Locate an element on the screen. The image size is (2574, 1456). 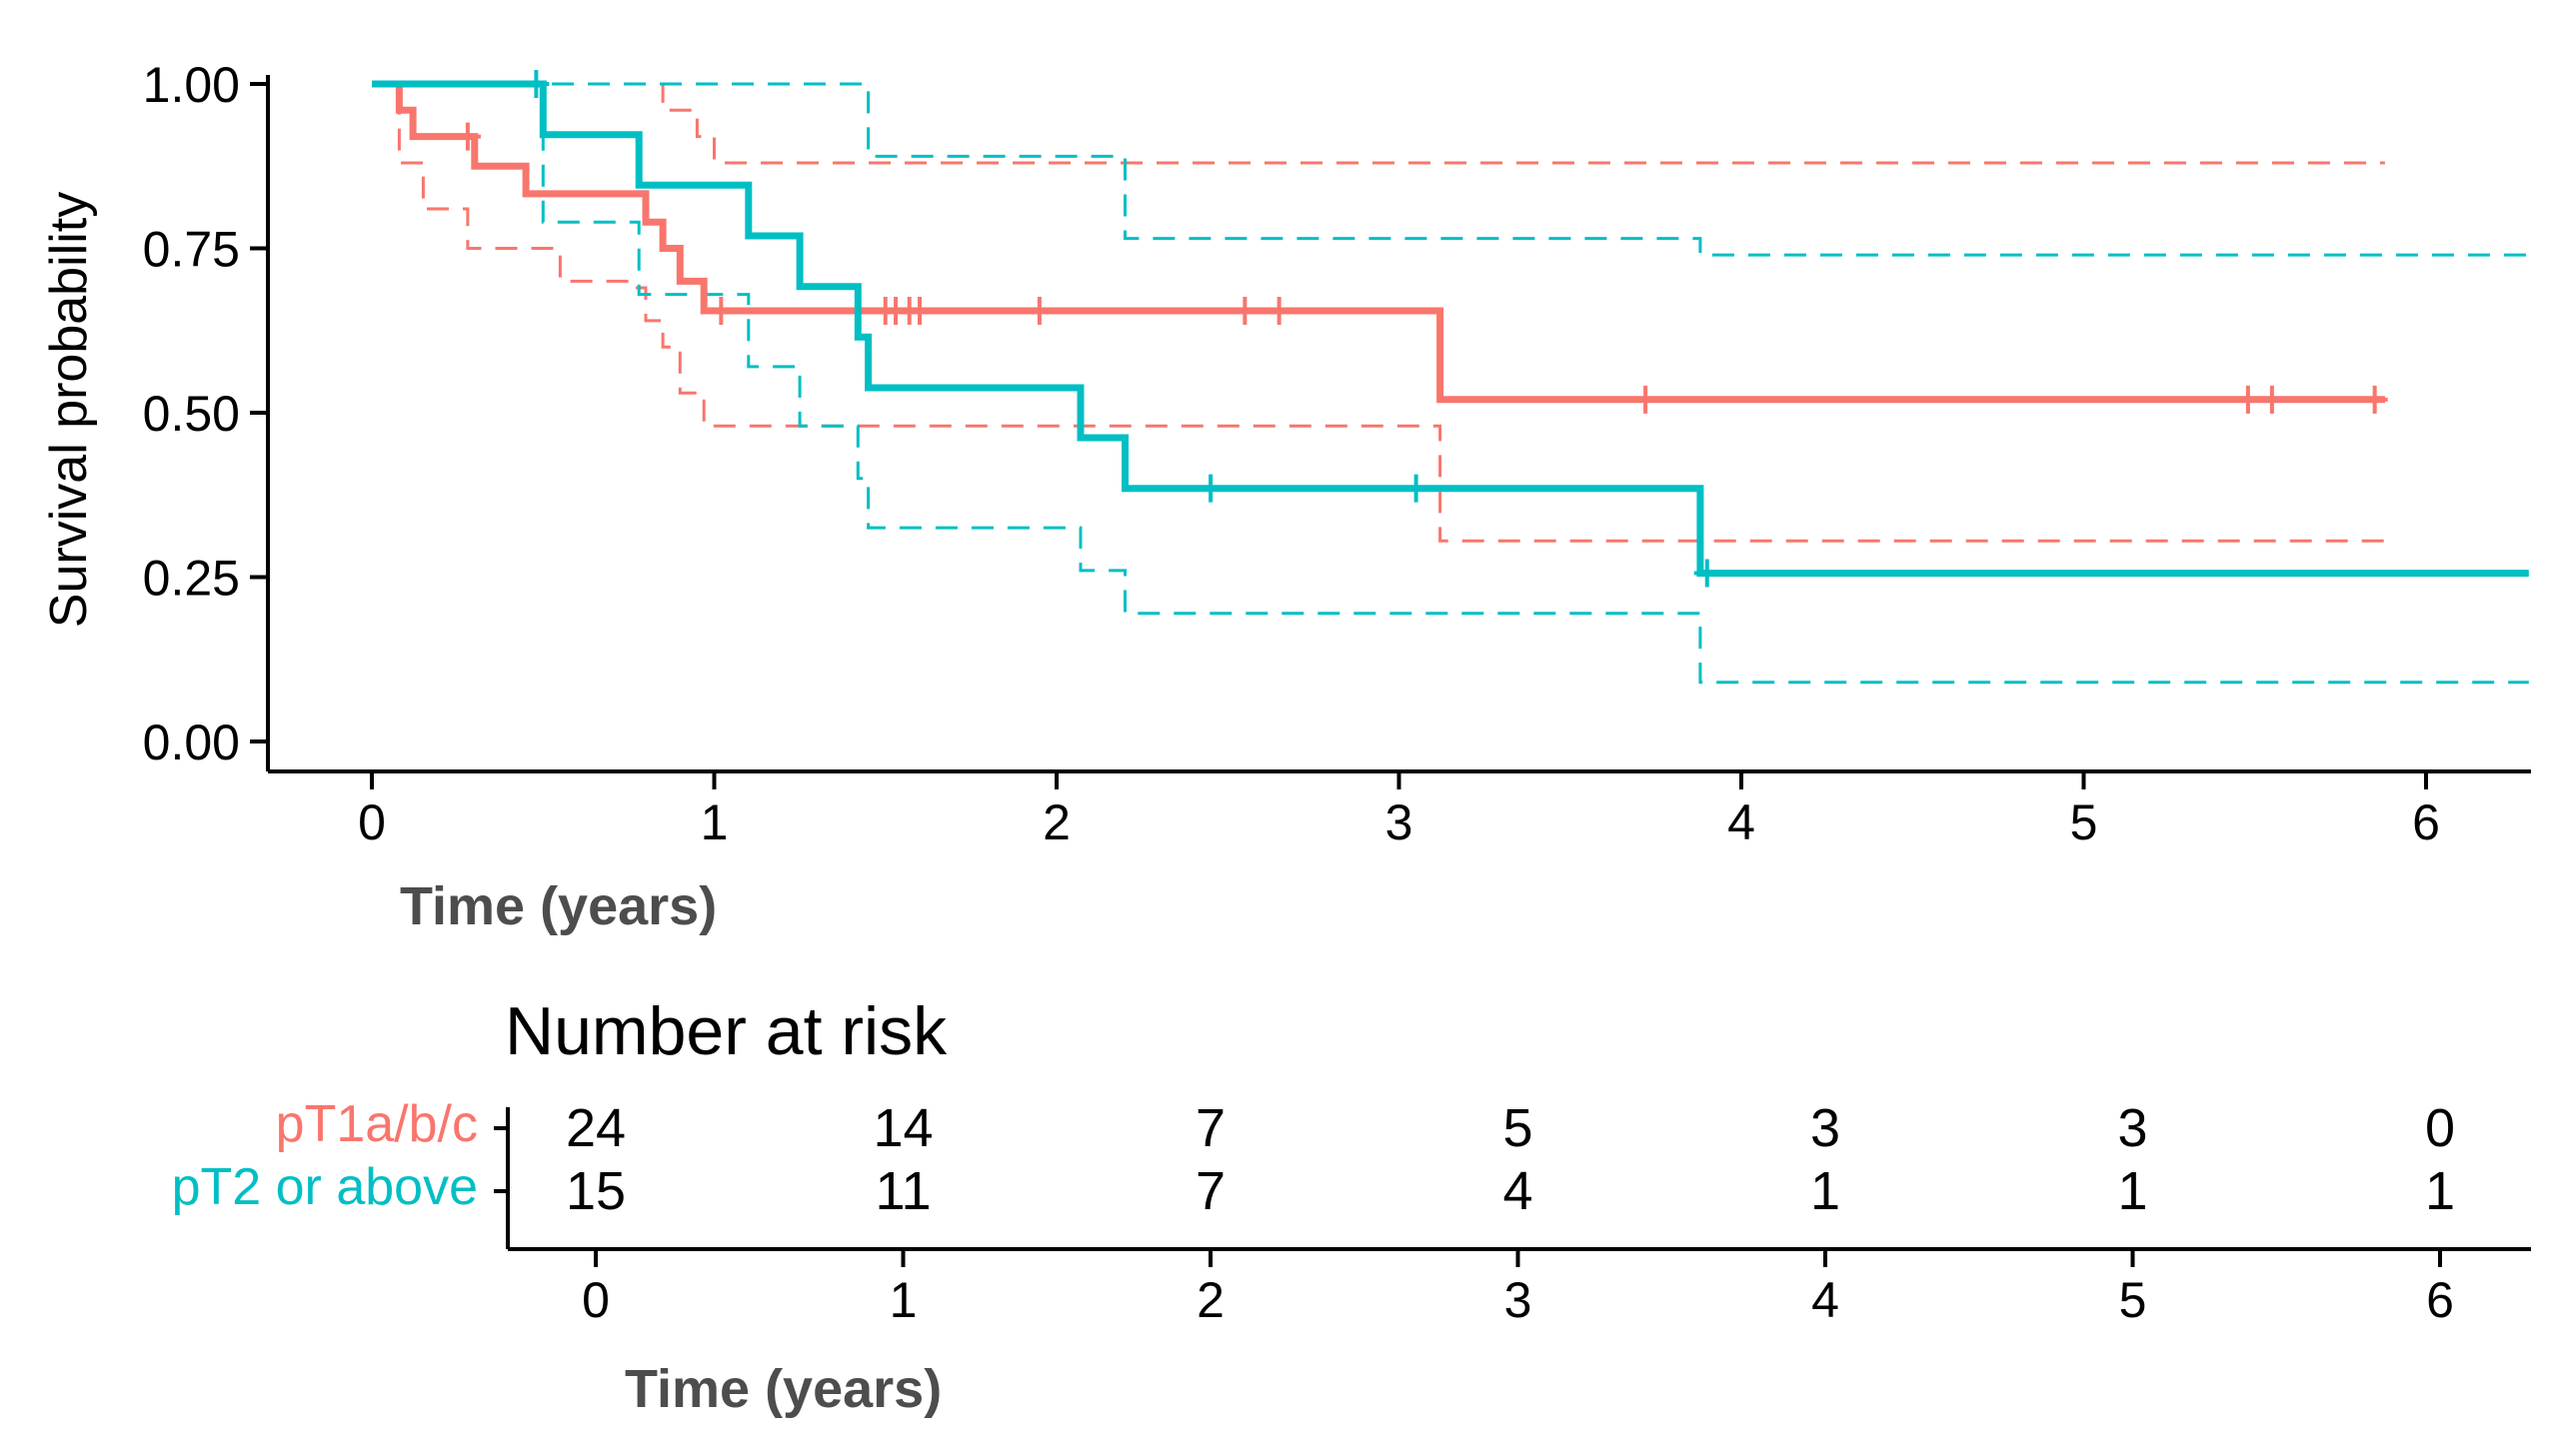
risk-count: 24 is located at coordinates (596, 1128).